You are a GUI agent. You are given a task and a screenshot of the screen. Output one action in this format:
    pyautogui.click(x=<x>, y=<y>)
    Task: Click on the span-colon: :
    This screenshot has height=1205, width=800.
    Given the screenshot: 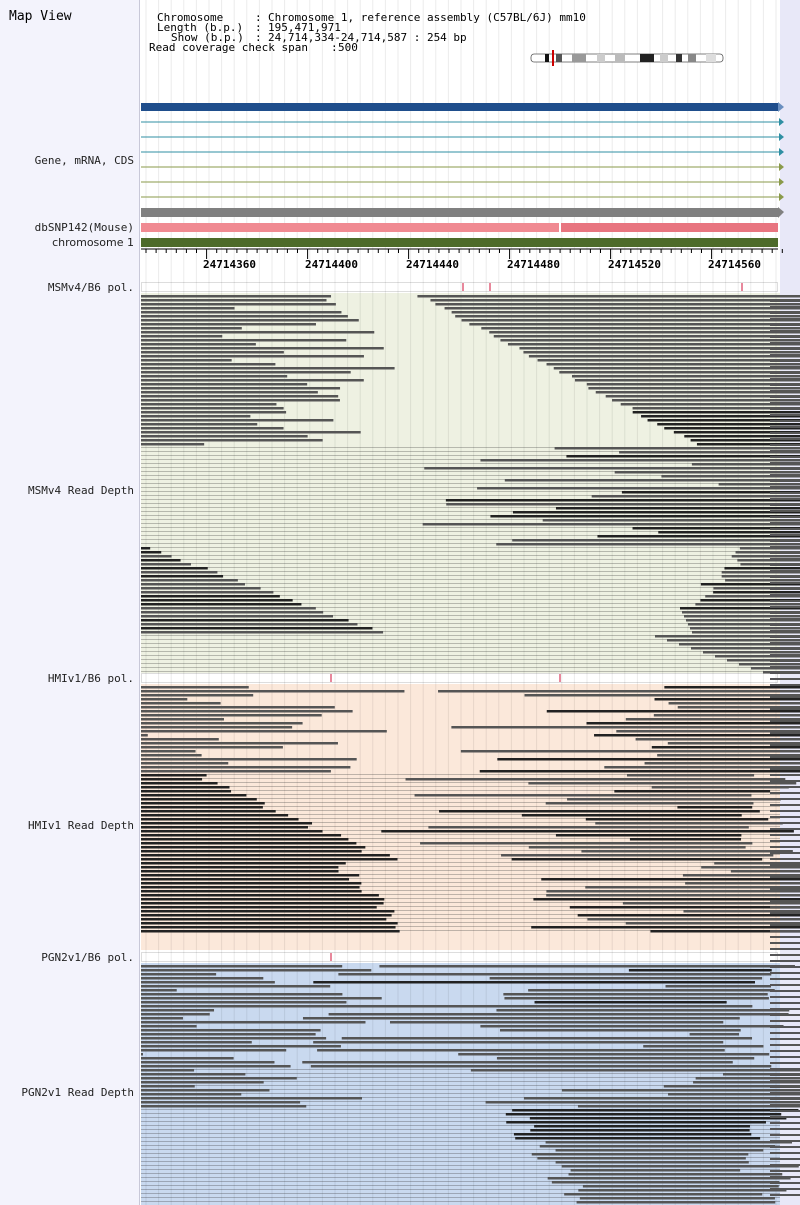 What is the action you would take?
    pyautogui.click(x=334, y=47)
    